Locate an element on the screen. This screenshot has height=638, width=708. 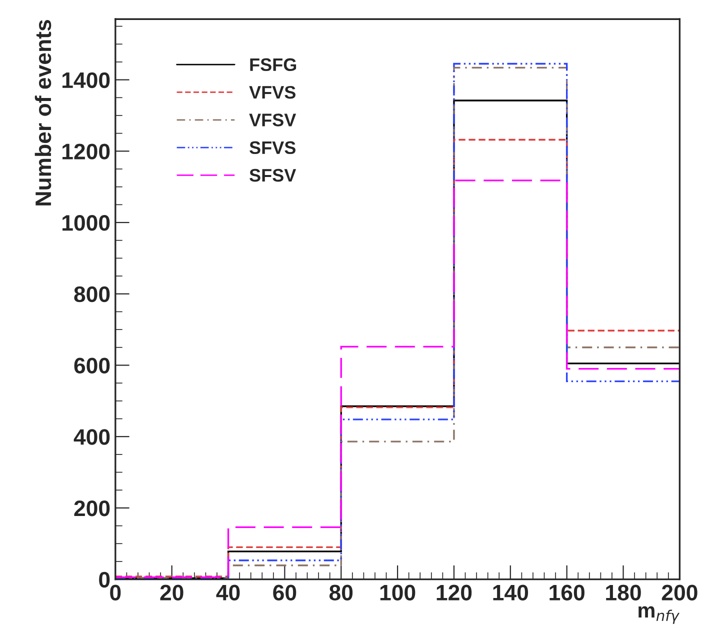
y-tick-label: 1200 is located at coordinates (86, 152).